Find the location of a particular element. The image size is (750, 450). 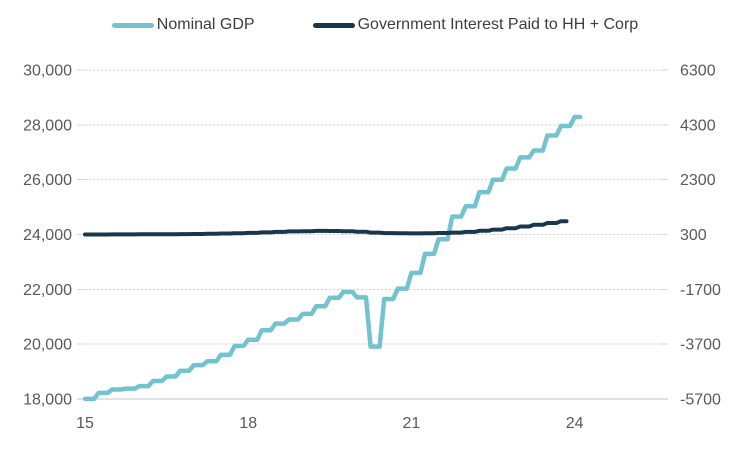

legend-item-govt-interest: Government Interest Paid to HH + Corp is located at coordinates (475, 25).